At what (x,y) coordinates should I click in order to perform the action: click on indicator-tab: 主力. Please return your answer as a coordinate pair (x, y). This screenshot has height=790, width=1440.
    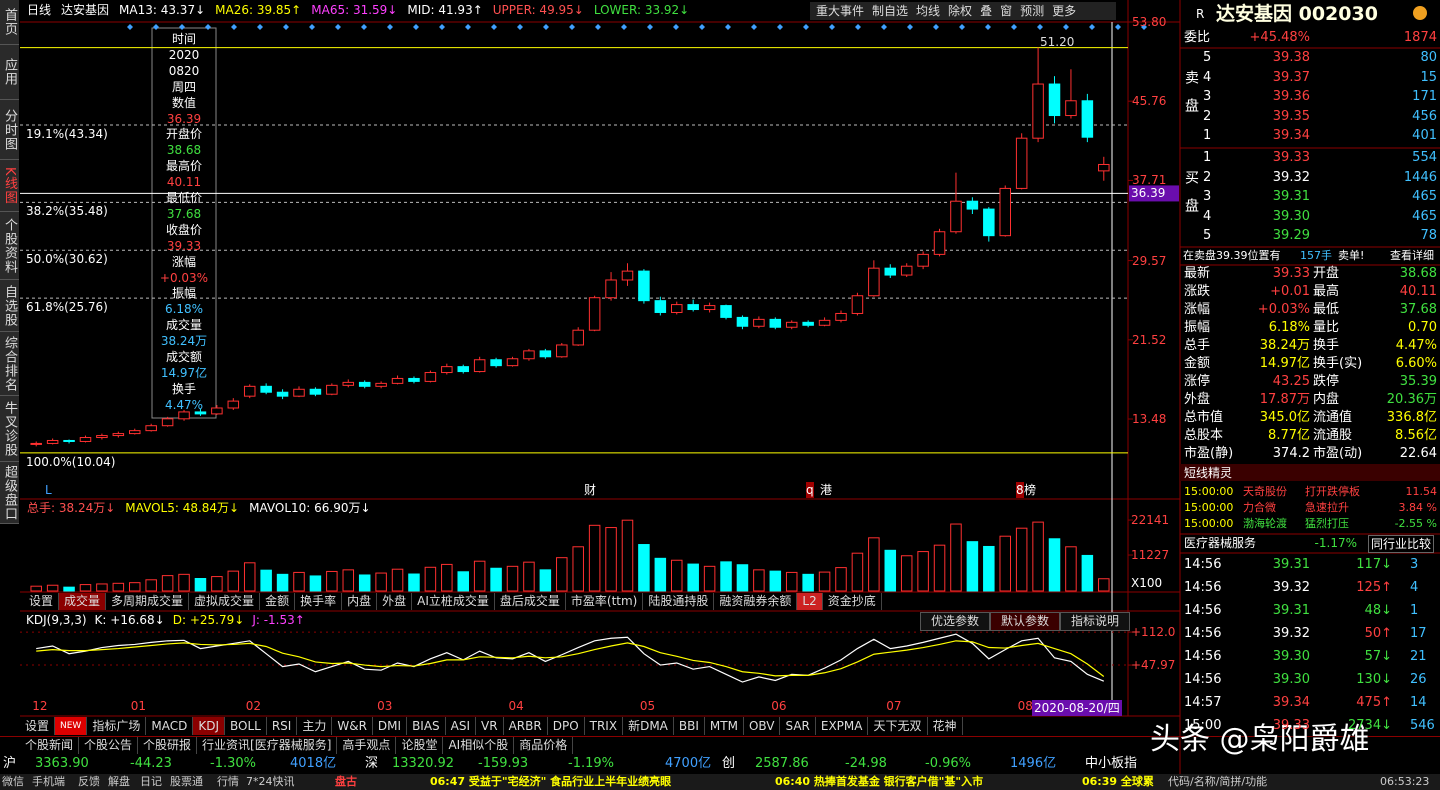
    Looking at the image, I should click on (315, 726).